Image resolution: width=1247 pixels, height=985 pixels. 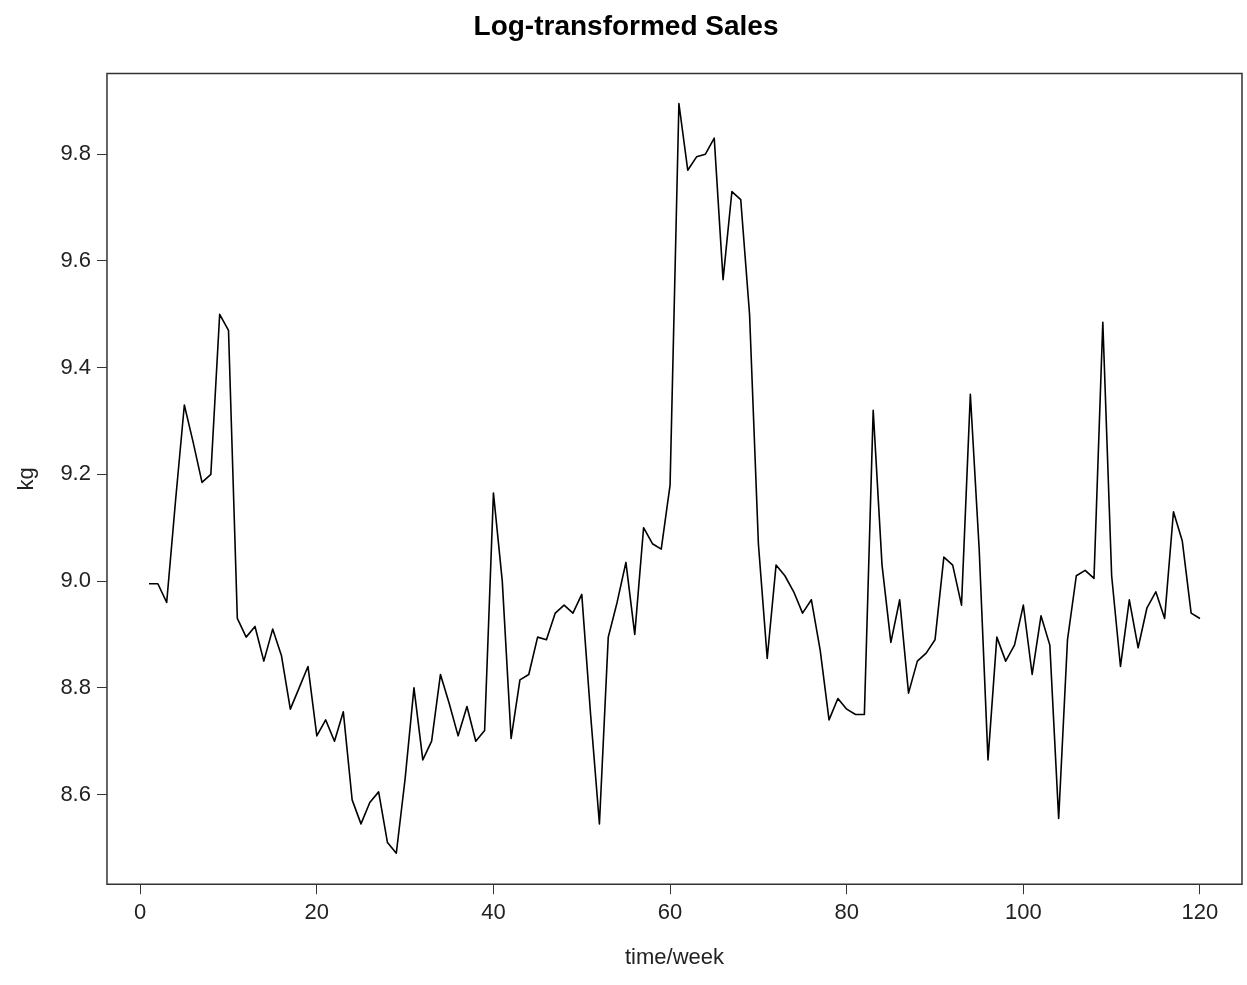 What do you see at coordinates (75, 366) in the screenshot?
I see `y-tick-label: 9.4` at bounding box center [75, 366].